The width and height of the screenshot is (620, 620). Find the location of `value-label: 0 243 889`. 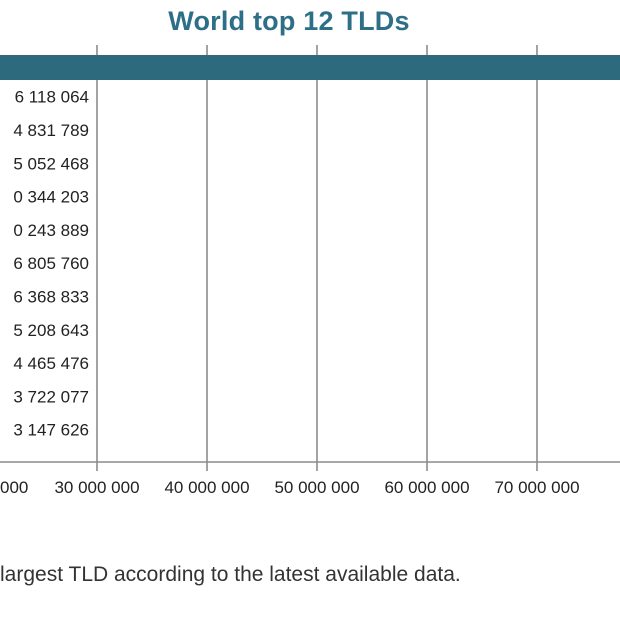

value-label: 0 243 889 is located at coordinates (51, 230).